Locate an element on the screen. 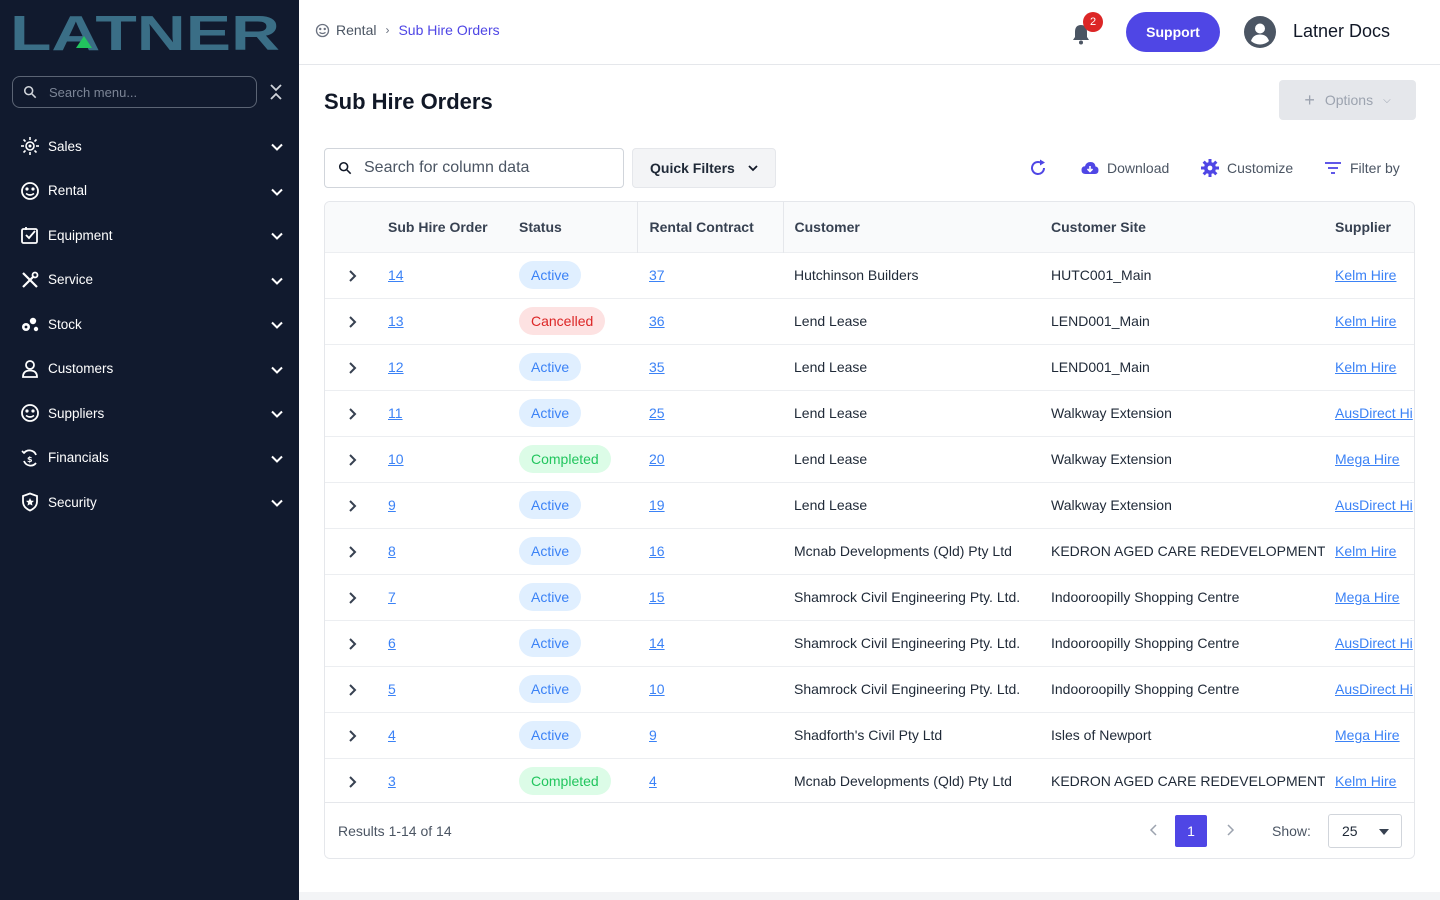  column-header-rental-contract: Rental Contract is located at coordinates (710, 227).